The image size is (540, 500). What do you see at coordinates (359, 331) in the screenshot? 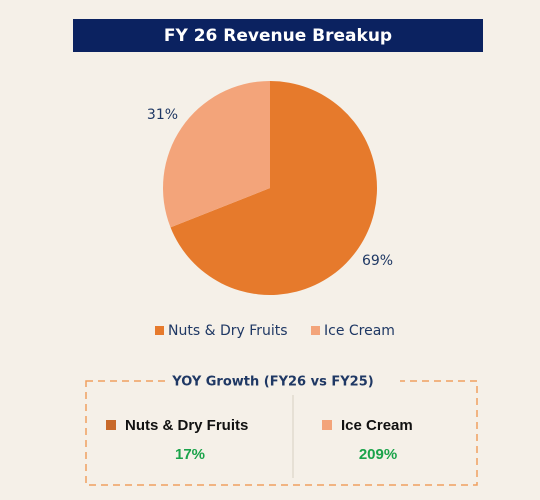
I see `legend-label: Ice Cream` at bounding box center [359, 331].